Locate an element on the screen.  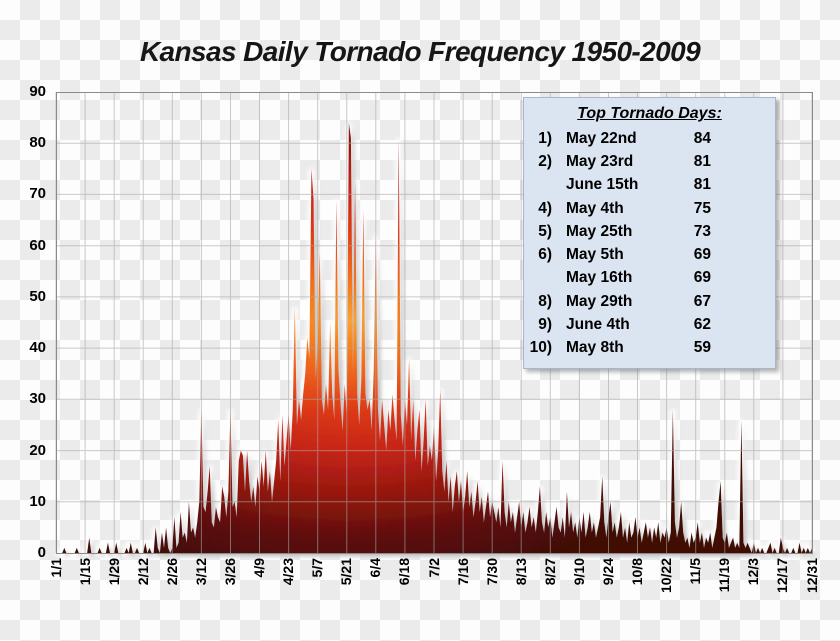
x-tick-label: 8/13 is located at coordinates (520, 572).